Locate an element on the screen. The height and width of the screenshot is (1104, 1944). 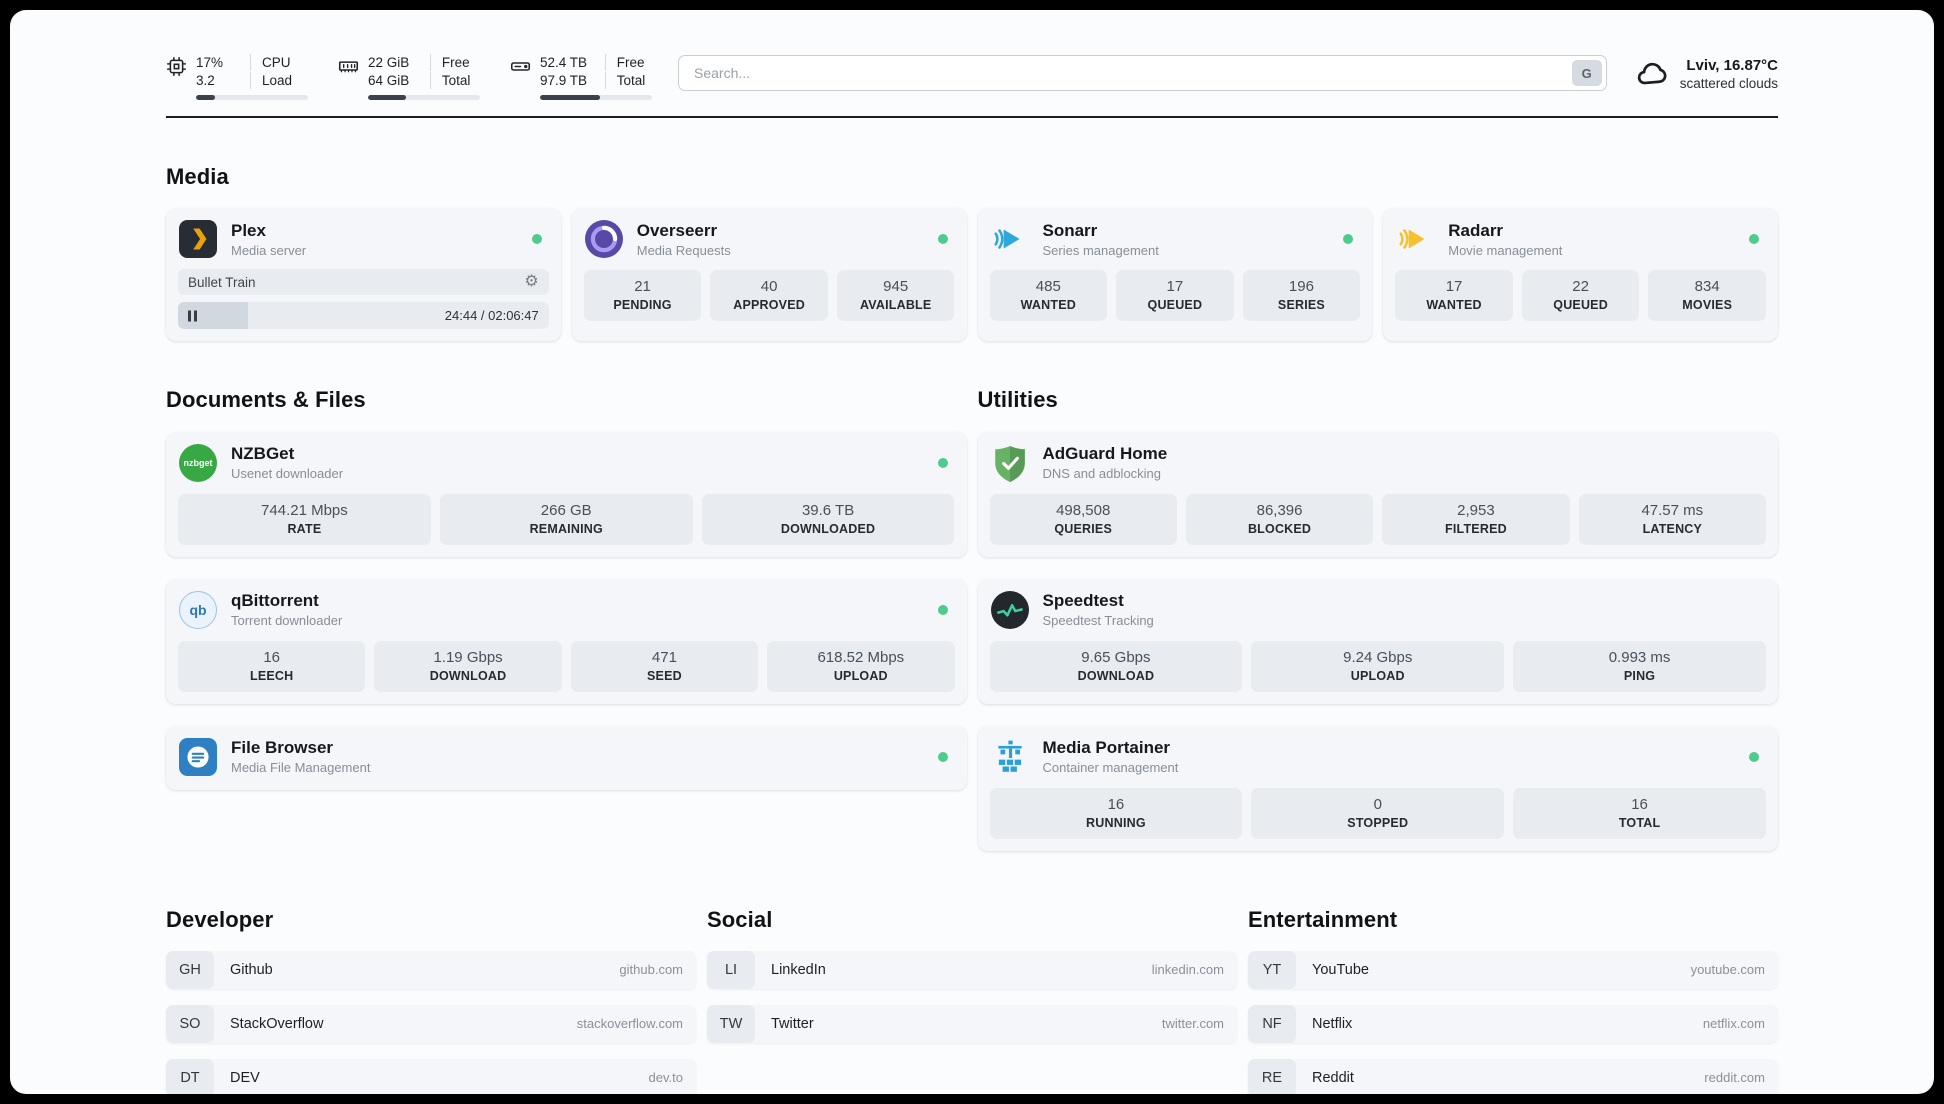
portainer-icon is located at coordinates (1010, 757).